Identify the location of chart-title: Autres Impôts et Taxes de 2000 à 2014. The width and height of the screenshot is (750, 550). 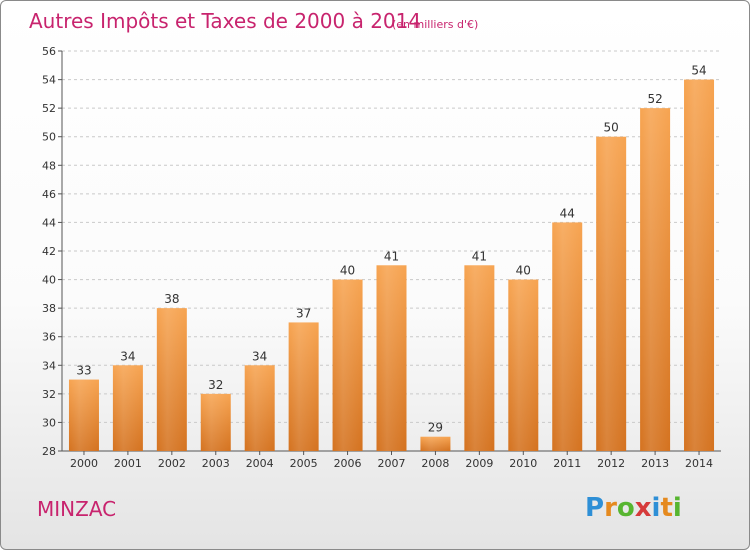
(225, 21).